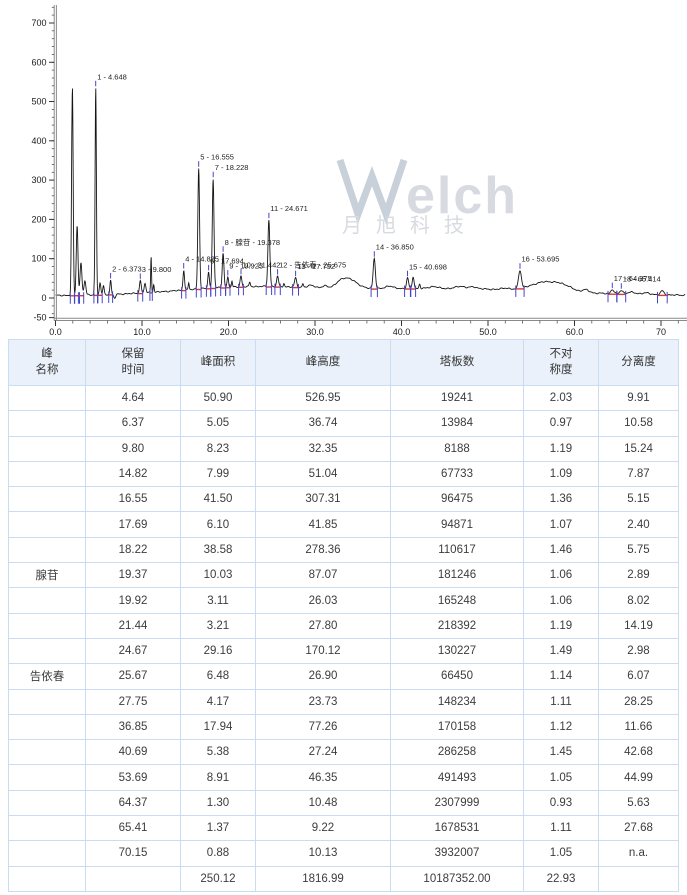  What do you see at coordinates (457, 752) in the screenshot?
I see `table-cell: 286258` at bounding box center [457, 752].